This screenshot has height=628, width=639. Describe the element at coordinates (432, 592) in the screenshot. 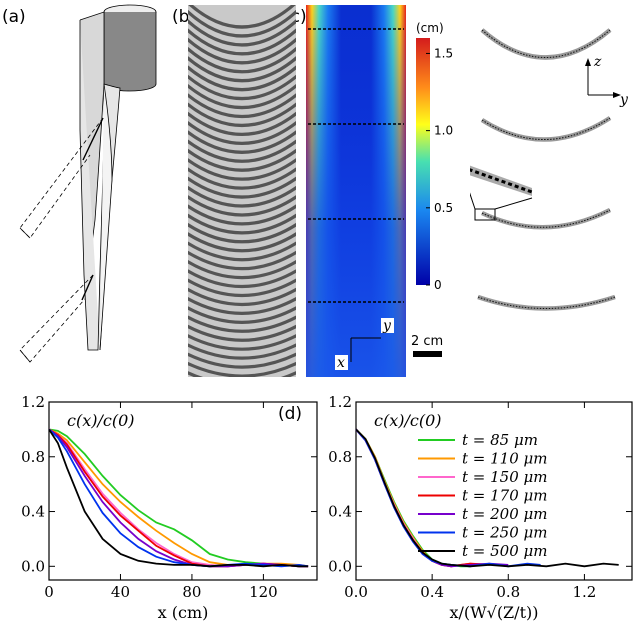

I see `x-tick-label: 0.4` at that location.